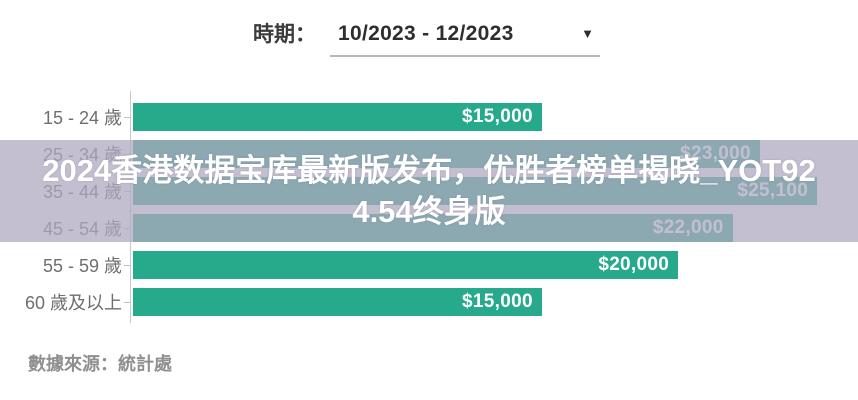 The image size is (858, 400). I want to click on period-selector: 時期： 10/2023 - 12/2023 ▼, so click(426, 39).